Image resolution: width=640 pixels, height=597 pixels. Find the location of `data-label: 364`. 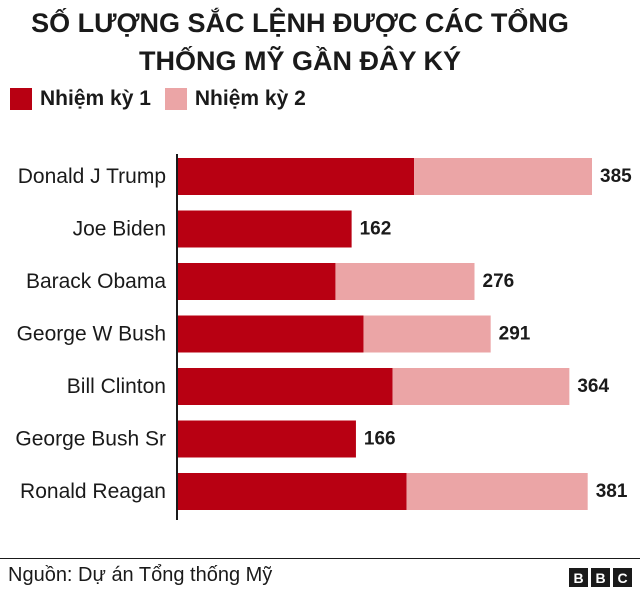

data-label: 364 is located at coordinates (593, 386).